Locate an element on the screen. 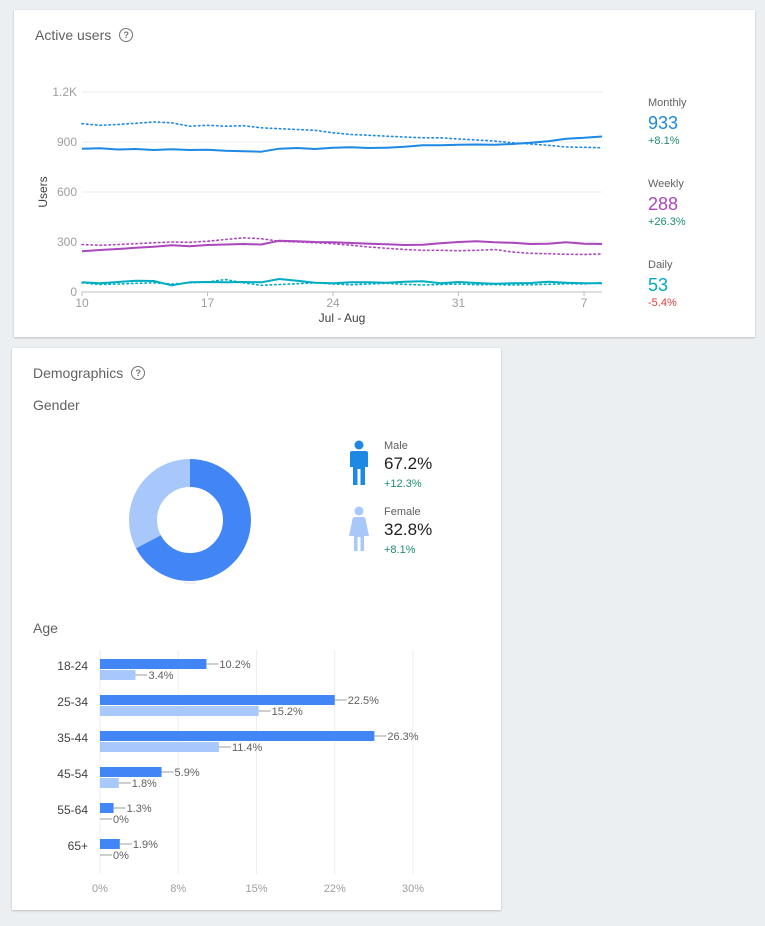 This screenshot has width=765, height=926. summary-value: 933 is located at coordinates (663, 123).